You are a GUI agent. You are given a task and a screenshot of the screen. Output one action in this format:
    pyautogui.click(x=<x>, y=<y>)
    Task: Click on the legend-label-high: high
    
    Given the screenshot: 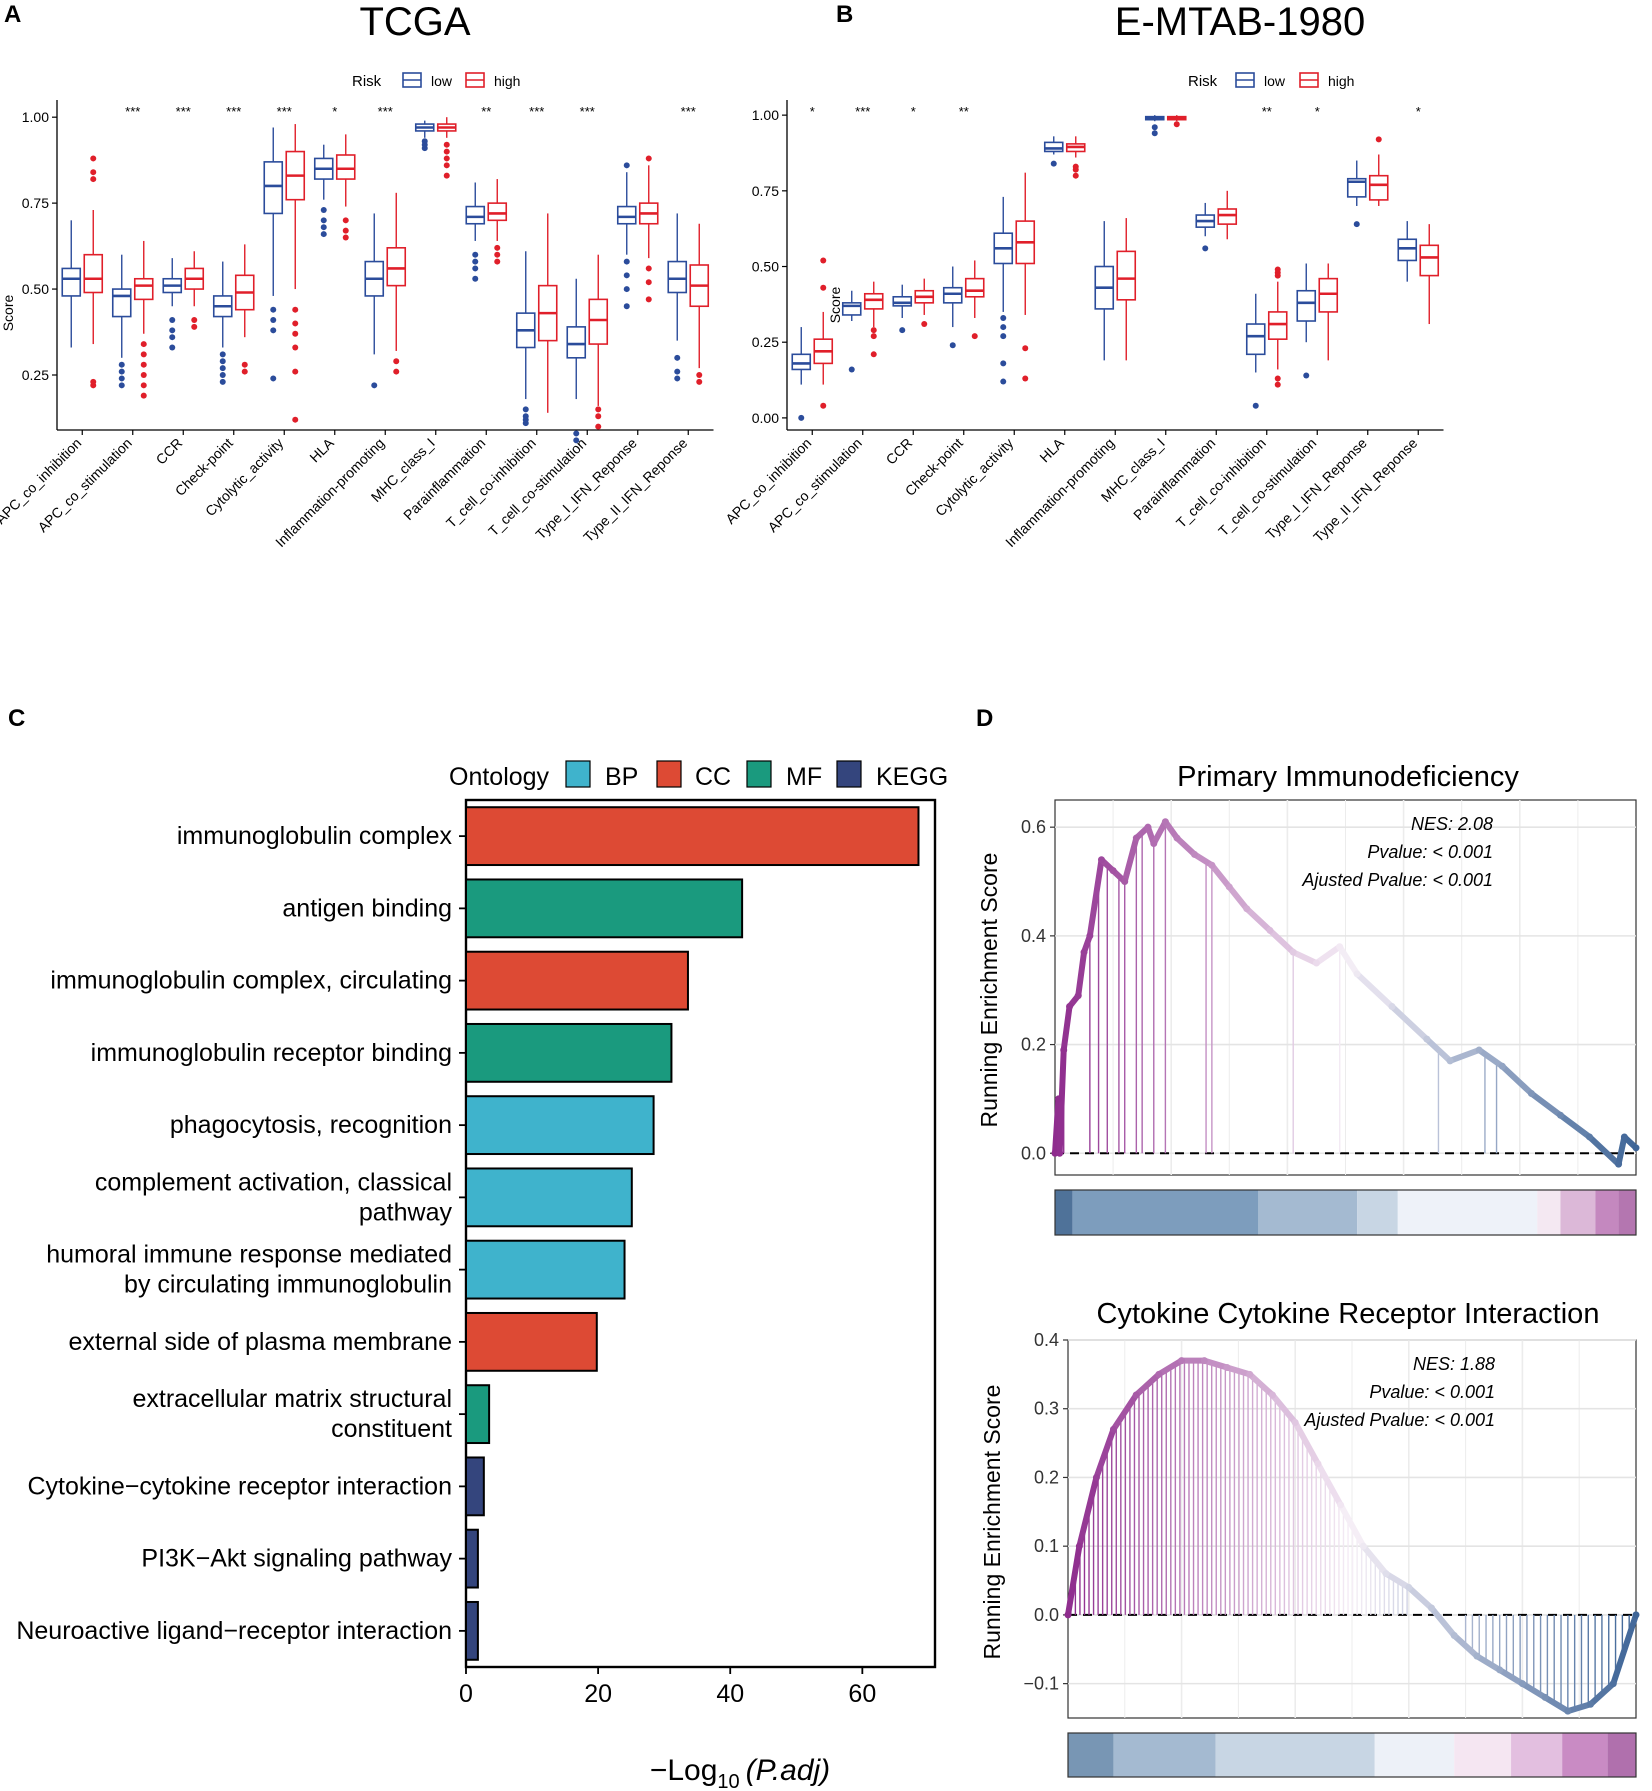 What is the action you would take?
    pyautogui.click(x=1341, y=81)
    